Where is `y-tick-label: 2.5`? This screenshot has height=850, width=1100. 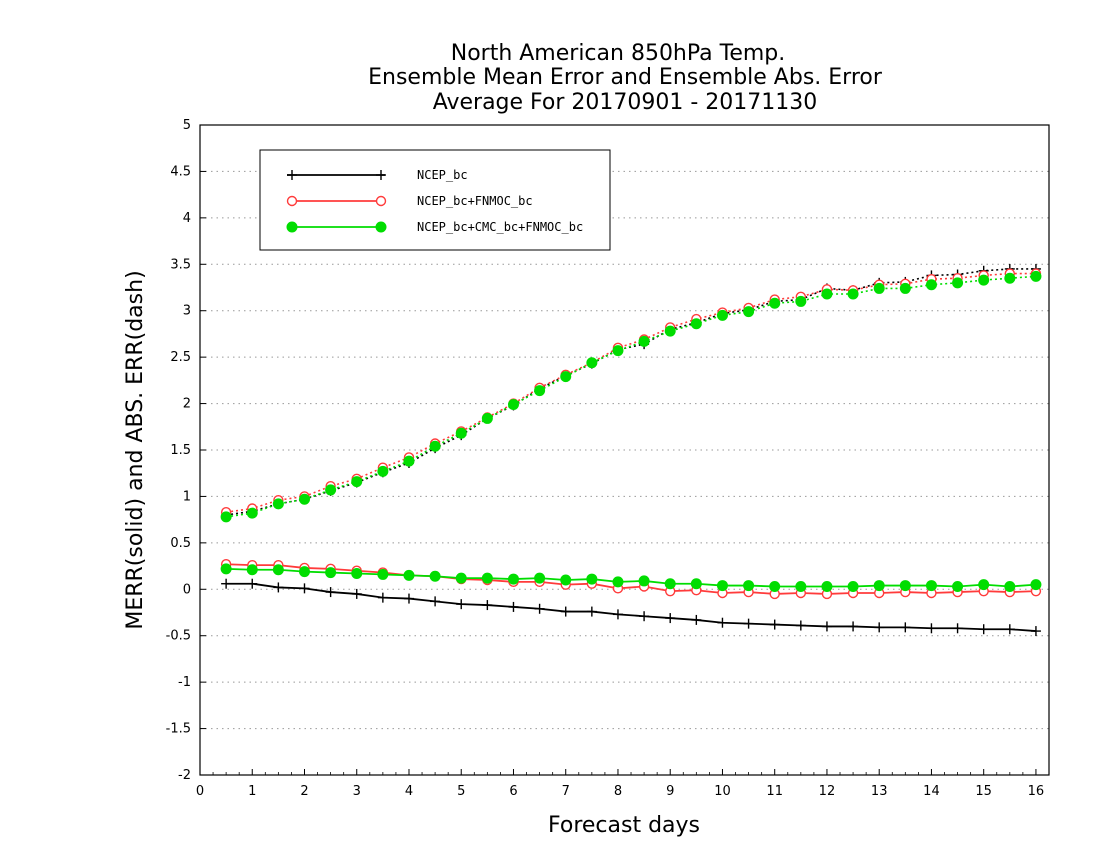
y-tick-label: 2.5 is located at coordinates (180, 357).